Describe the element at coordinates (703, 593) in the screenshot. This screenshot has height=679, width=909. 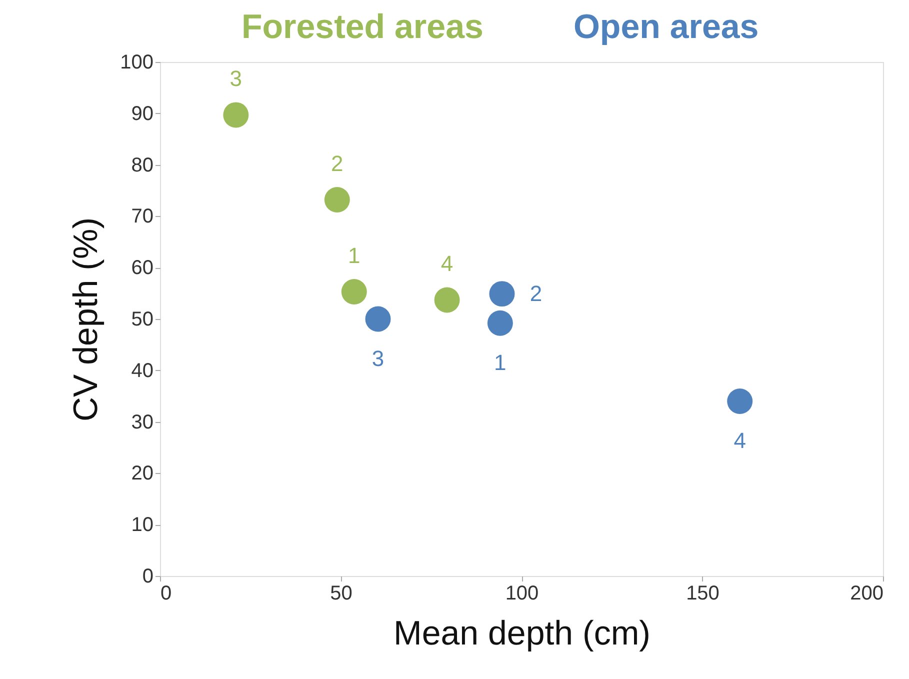
I see `x-tick-label: 150` at that location.